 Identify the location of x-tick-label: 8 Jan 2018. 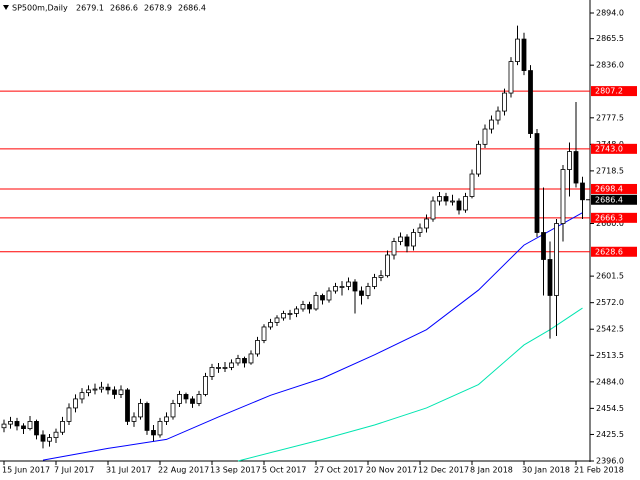
(491, 470).